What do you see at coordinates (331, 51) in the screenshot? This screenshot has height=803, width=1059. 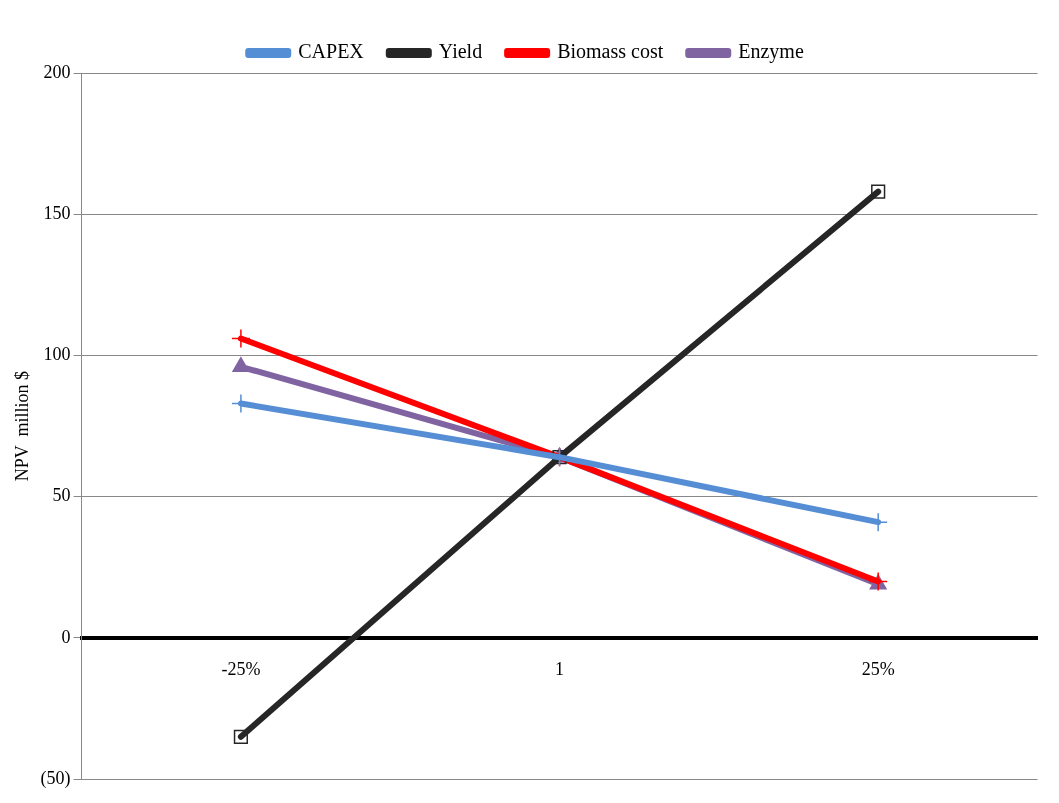 I see `legend-label: CAPEX` at bounding box center [331, 51].